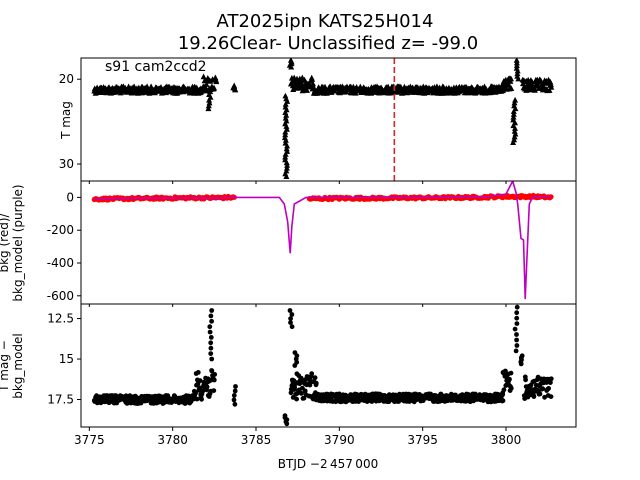 This screenshot has height=480, width=640. Describe the element at coordinates (60, 296) in the screenshot. I see `y-tick-label: -600` at that location.